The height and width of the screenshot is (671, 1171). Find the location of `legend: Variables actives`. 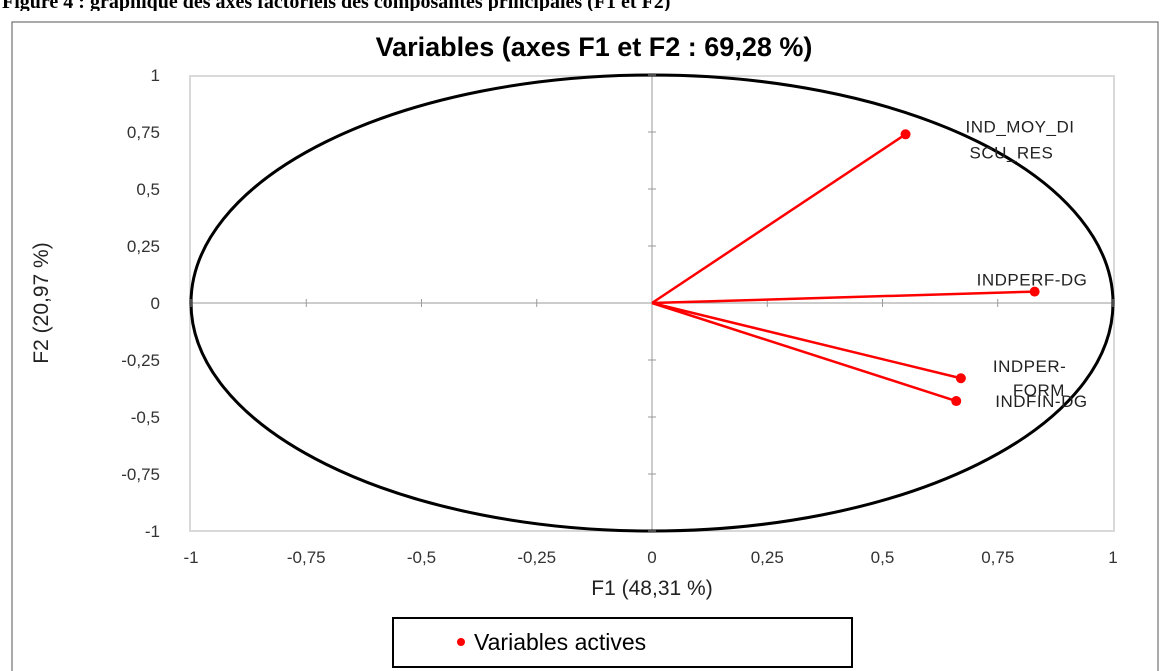

legend: Variables actives is located at coordinates (622, 642).